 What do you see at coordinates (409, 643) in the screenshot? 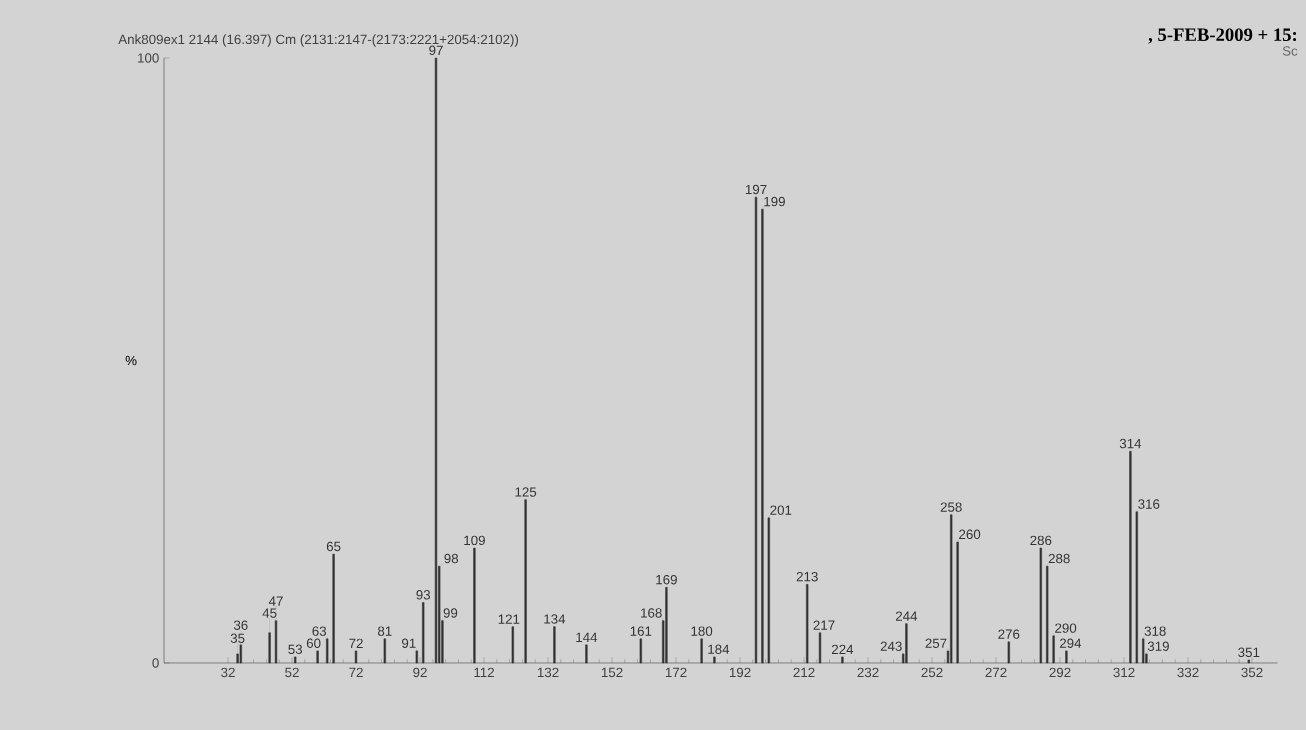
I see `annotation: 91` at bounding box center [409, 643].